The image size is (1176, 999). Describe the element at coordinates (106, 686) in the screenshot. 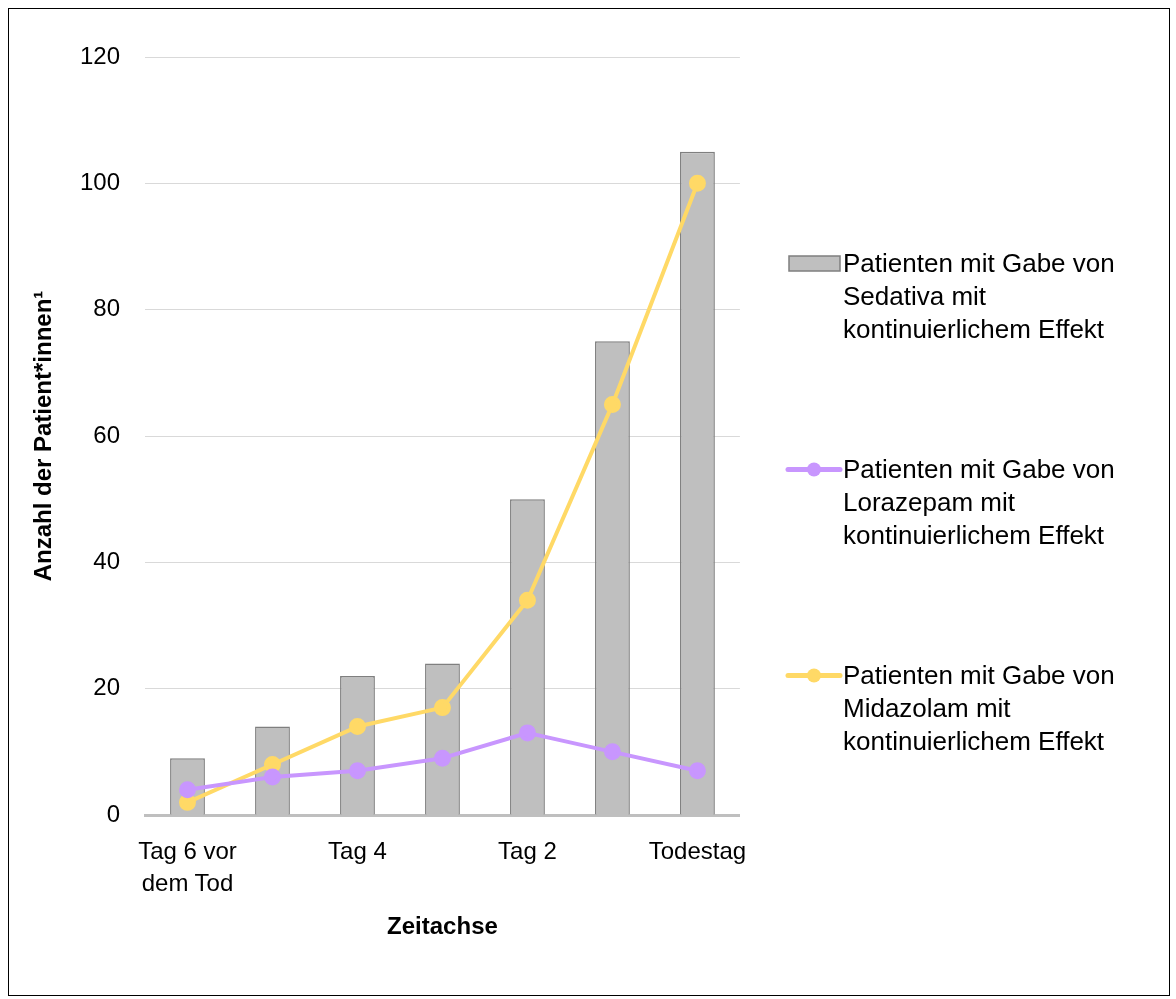

I see `y-tick-label: 20` at that location.